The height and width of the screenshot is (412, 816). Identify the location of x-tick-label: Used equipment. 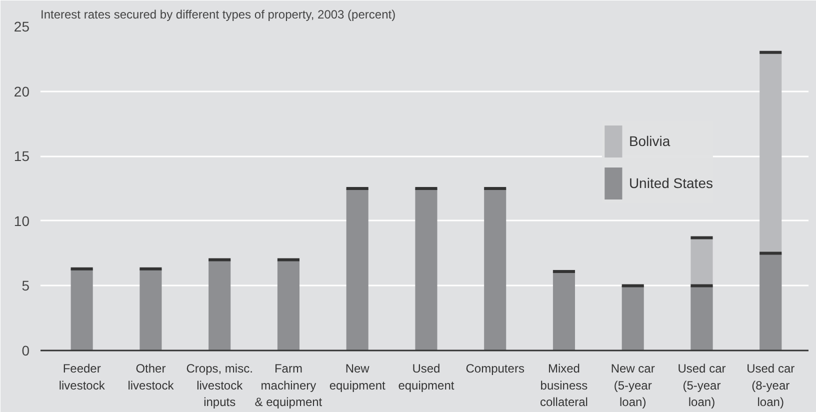
(426, 377).